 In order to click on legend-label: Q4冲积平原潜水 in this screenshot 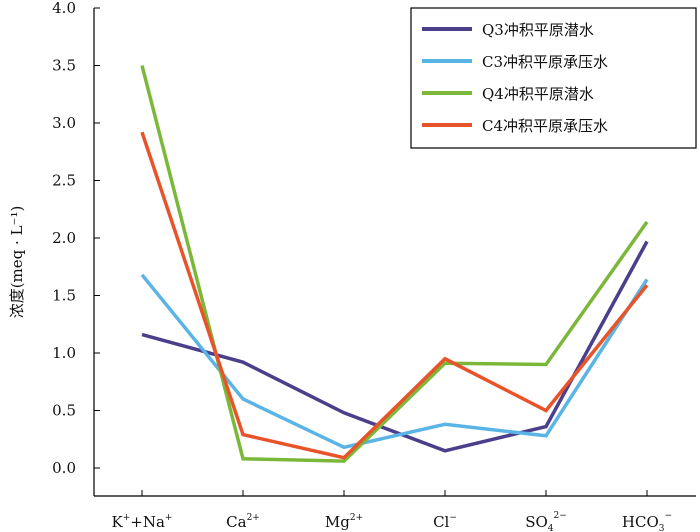, I will do `click(538, 94)`.